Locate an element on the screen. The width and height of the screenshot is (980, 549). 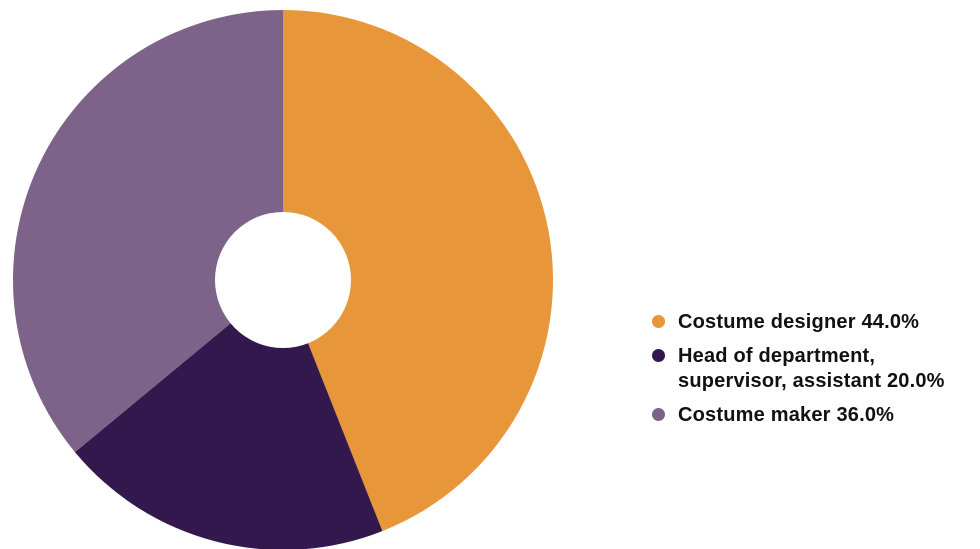
legend-text: Costume maker 36.0% is located at coordinates (786, 415).